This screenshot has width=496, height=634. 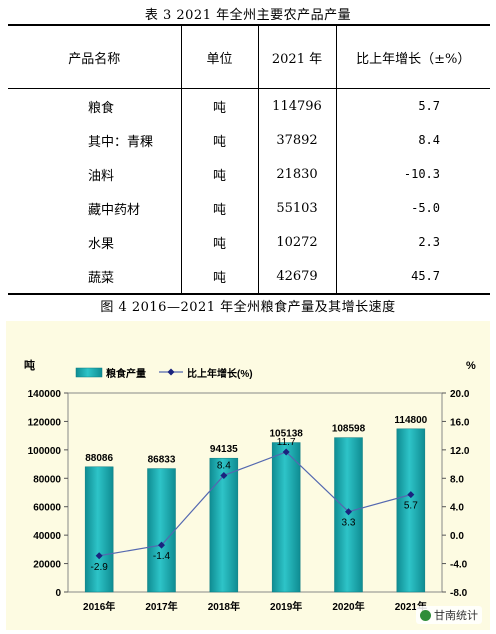 What do you see at coordinates (296, 105) in the screenshot?
I see `cell-value: 114796` at bounding box center [296, 105].